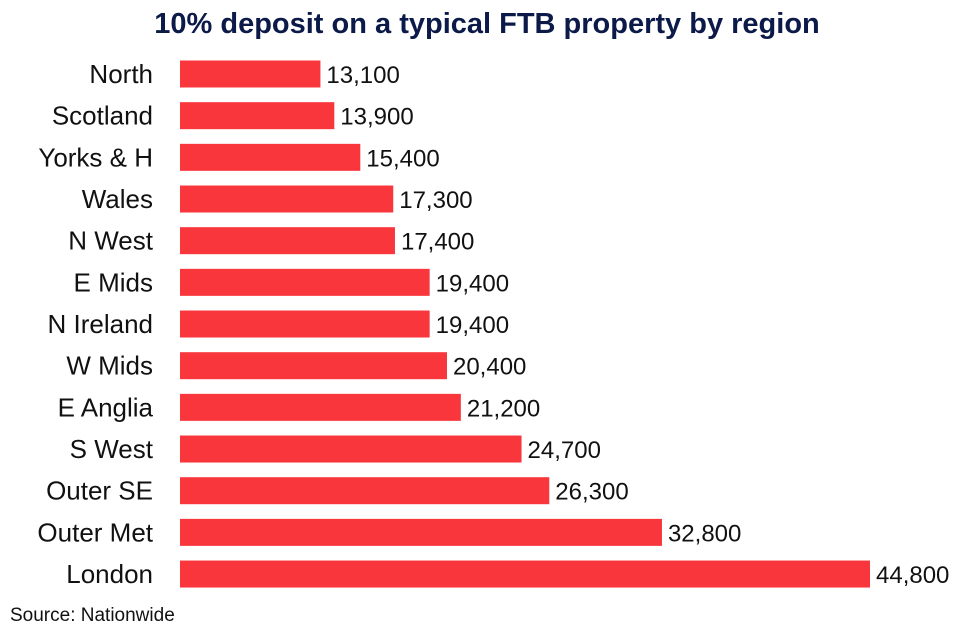  Describe the element at coordinates (503, 408) in the screenshot. I see `value-label: 21,200` at that location.